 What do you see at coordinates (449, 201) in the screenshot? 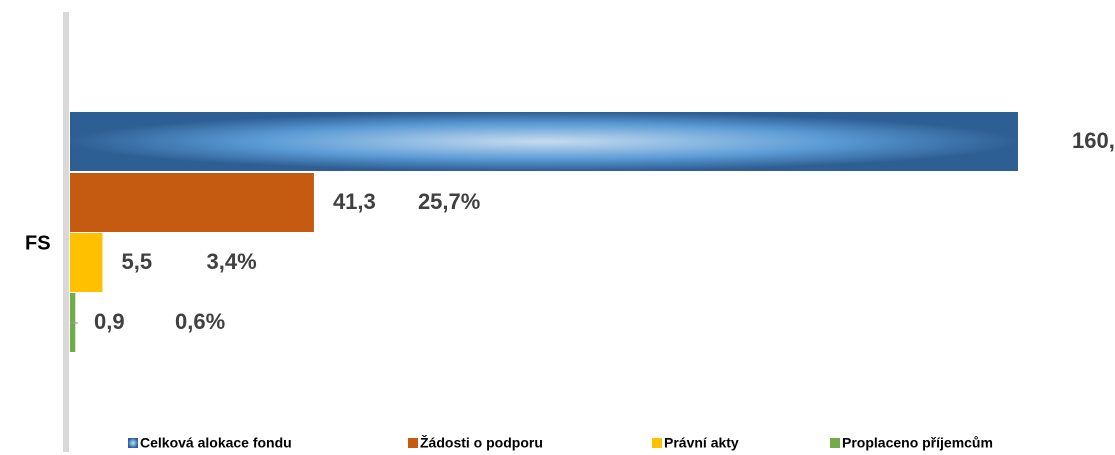
I see `share-label: 25,7%` at bounding box center [449, 201].